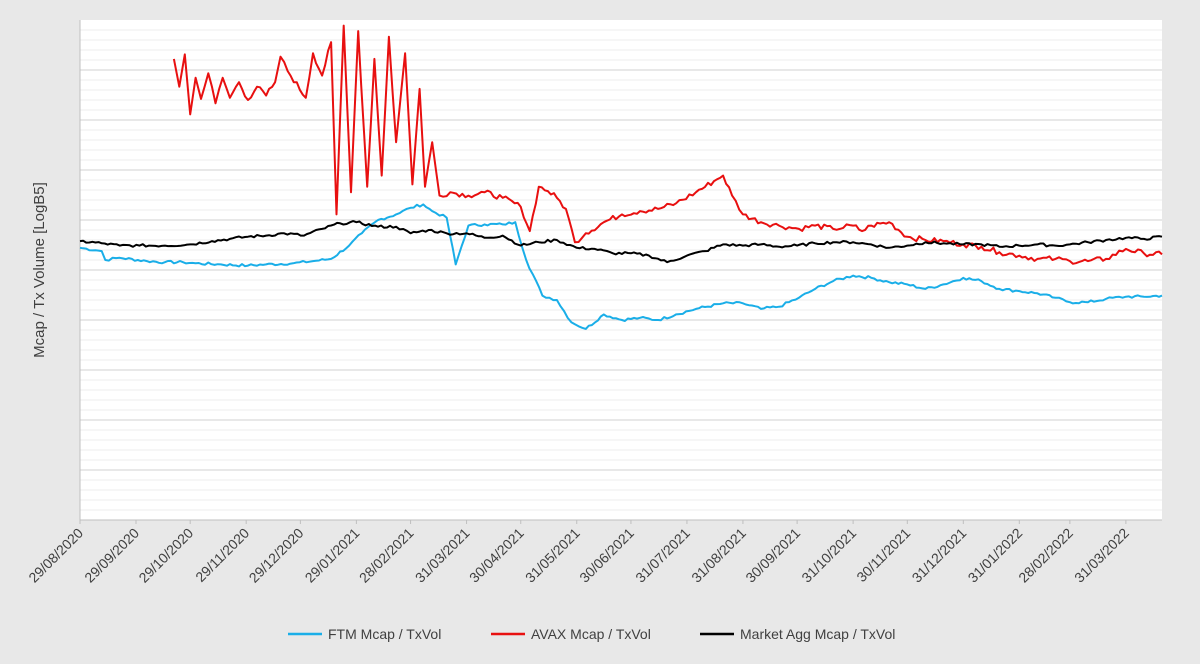 The height and width of the screenshot is (664, 1200). What do you see at coordinates (39, 270) in the screenshot?
I see `y-axis-title: Mcap / Tx Volume [LogB5]` at bounding box center [39, 270].